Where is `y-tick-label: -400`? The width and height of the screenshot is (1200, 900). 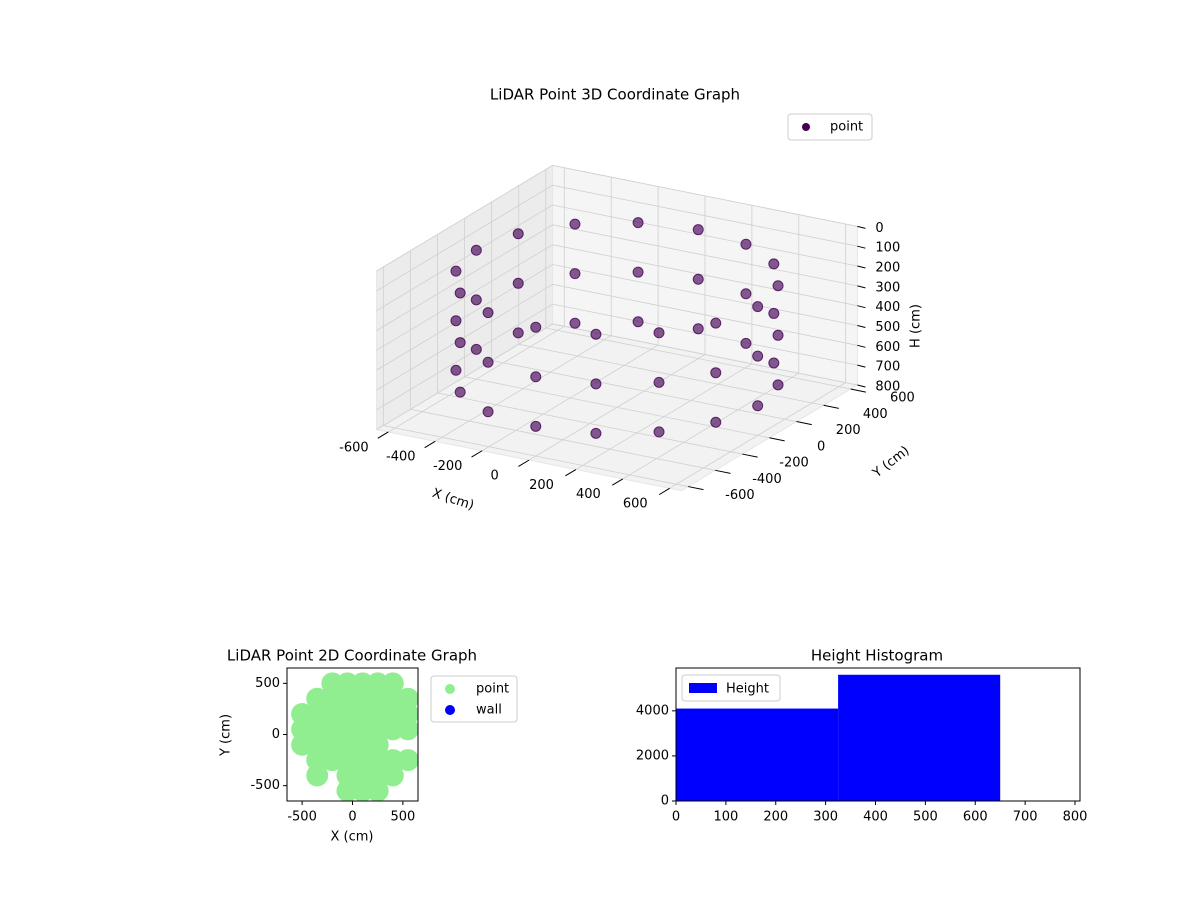 y-tick-label: -400 is located at coordinates (767, 479).